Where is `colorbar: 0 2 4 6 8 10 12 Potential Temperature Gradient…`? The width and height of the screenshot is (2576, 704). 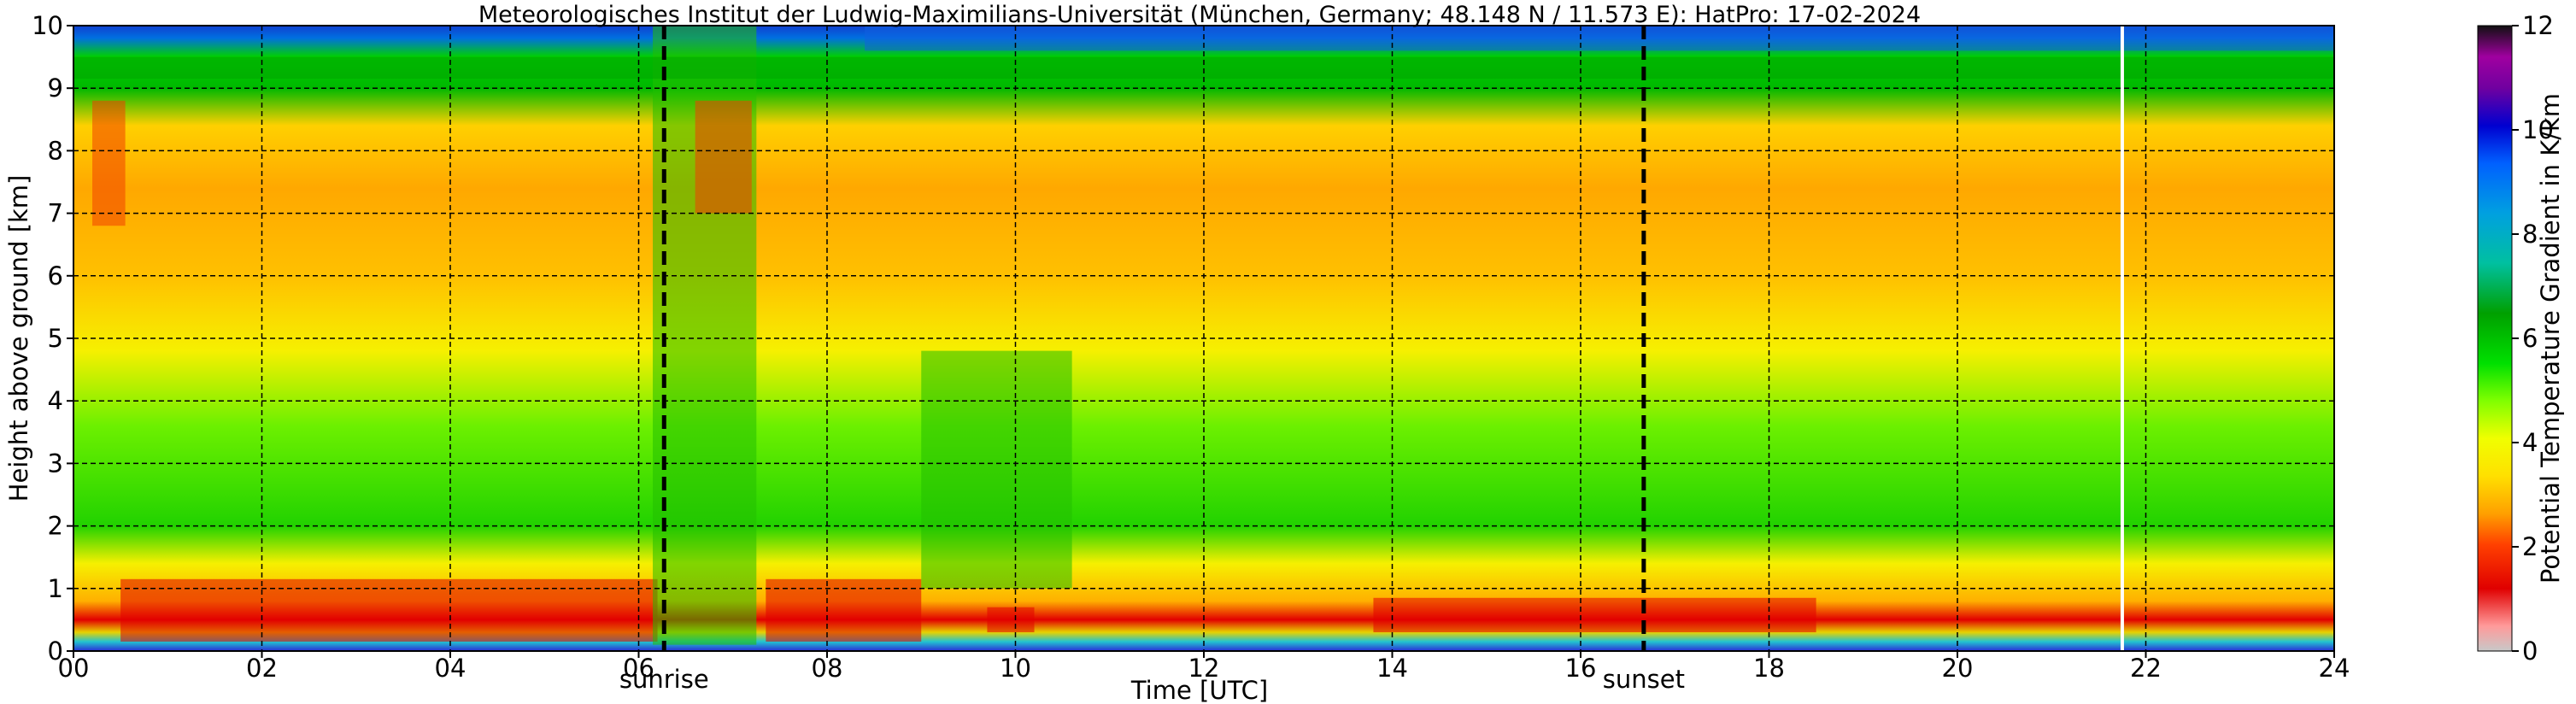 colorbar: 0 2 4 6 8 10 12 Potential Temperature Gradient… is located at coordinates (2521, 338).